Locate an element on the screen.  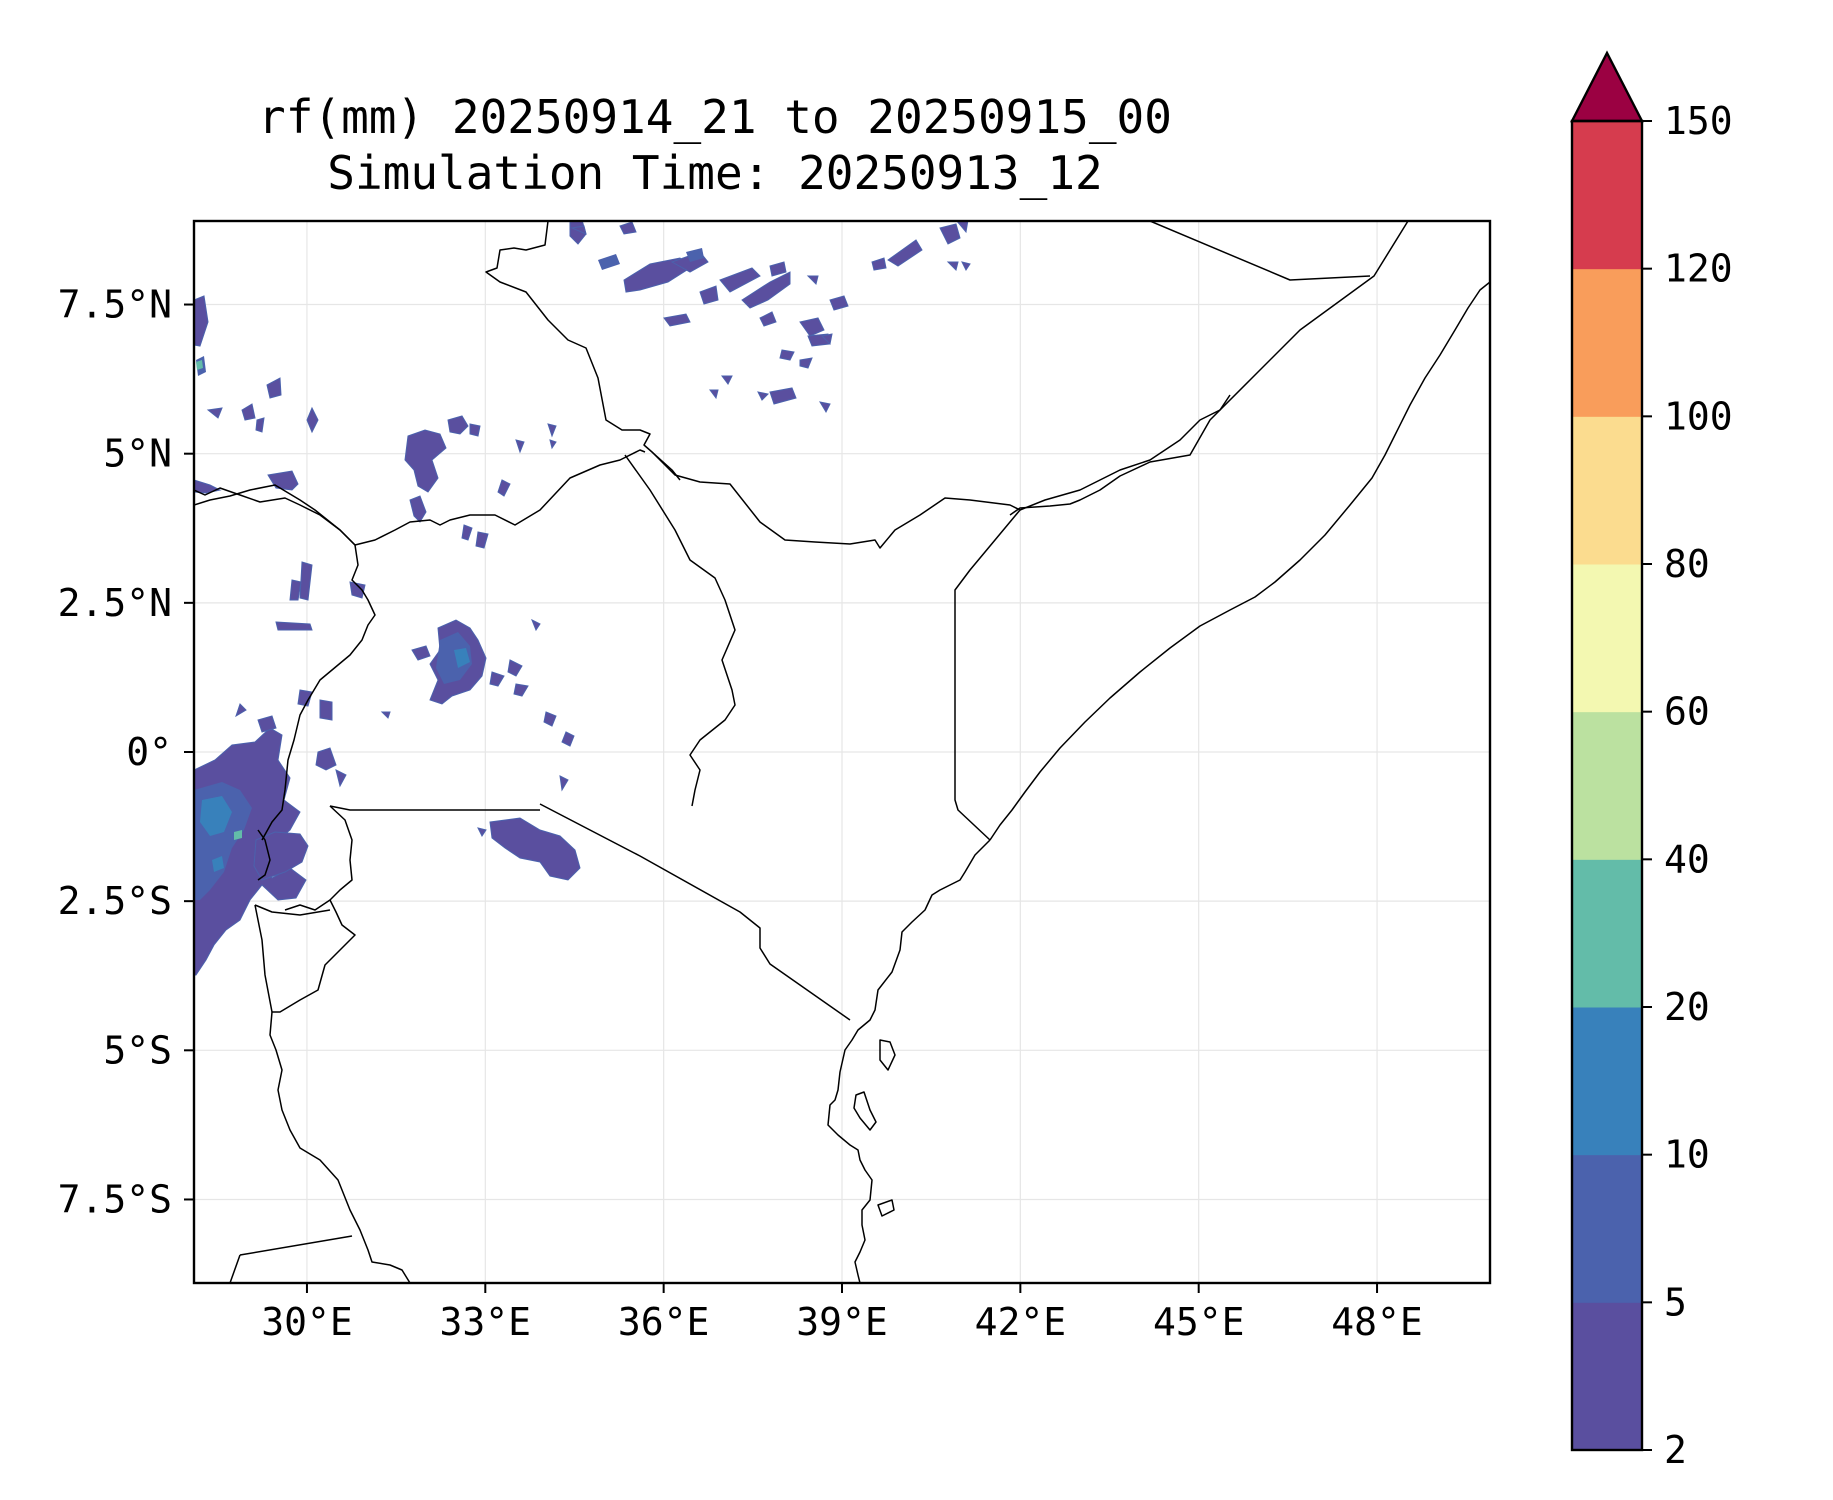
colorbar-tick-label: 10 is located at coordinates (1687, 1155).